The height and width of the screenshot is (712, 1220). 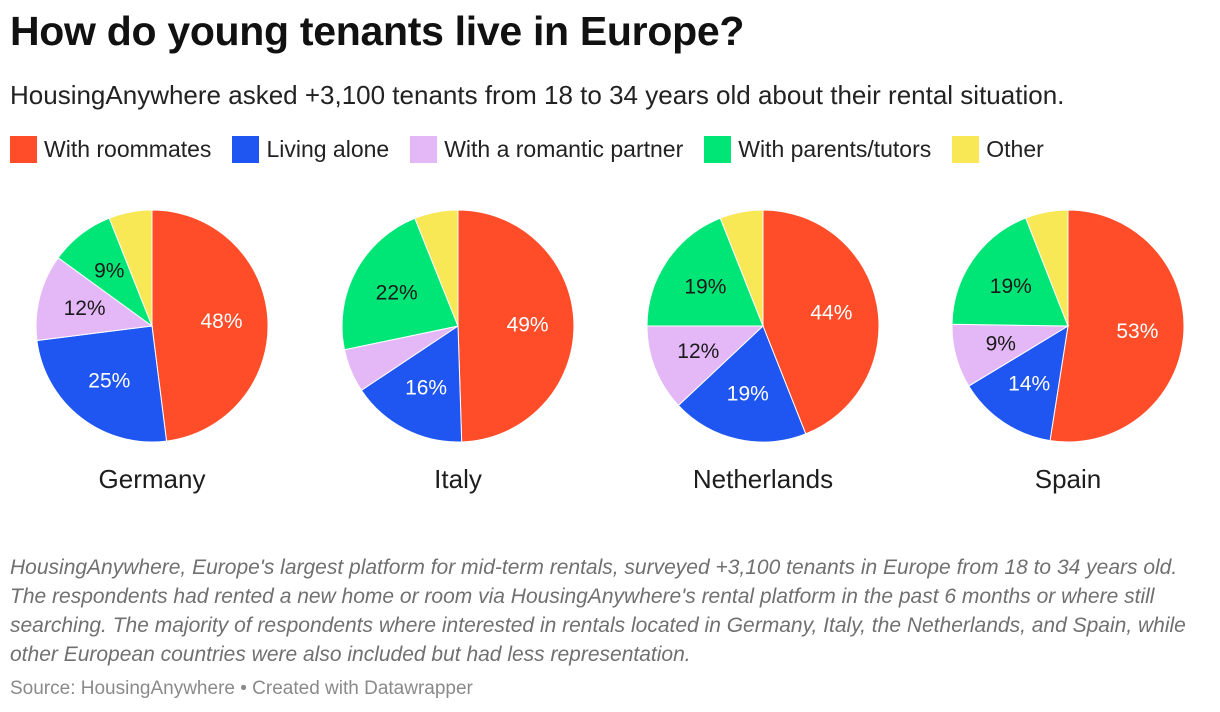 I want to click on legend-item-romantic-partner: With a romantic partner, so click(x=546, y=149).